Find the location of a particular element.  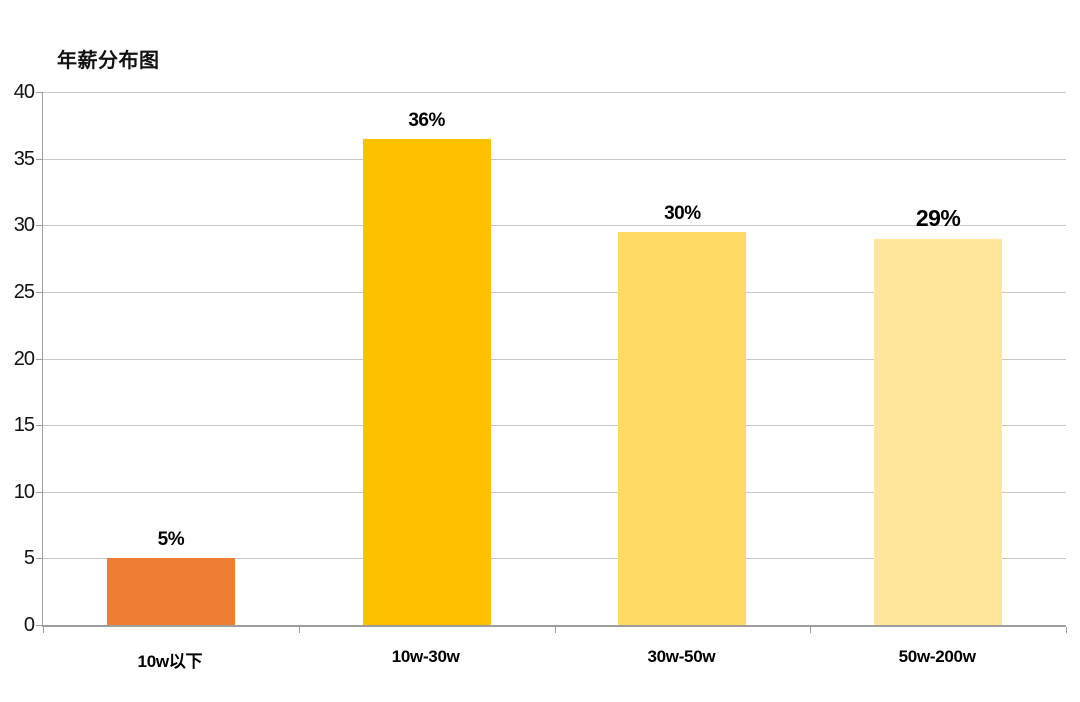

bar-value-label: 30% is located at coordinates (682, 213).